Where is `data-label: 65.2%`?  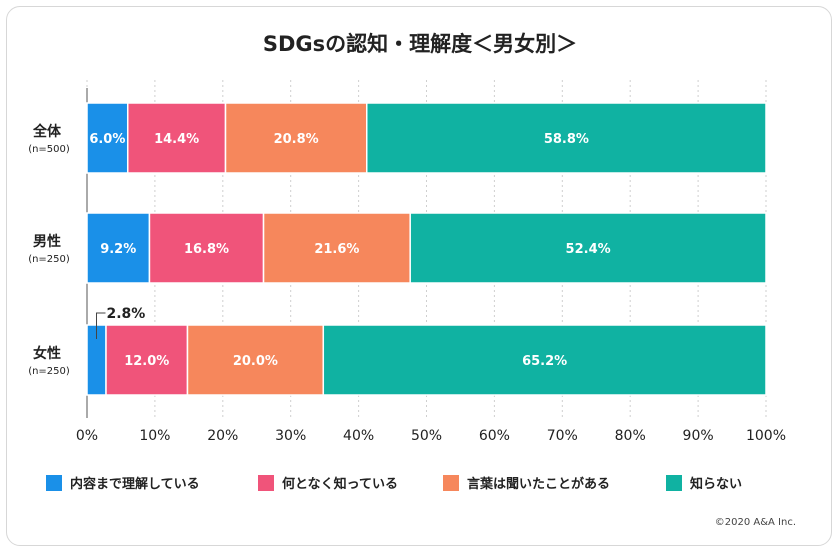
data-label: 65.2% is located at coordinates (544, 361).